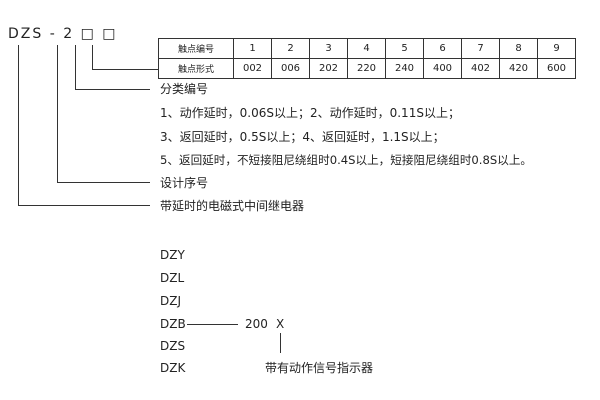 Image resolution: width=600 pixels, height=400 pixels. I want to click on series-item: DZY, so click(172, 255).